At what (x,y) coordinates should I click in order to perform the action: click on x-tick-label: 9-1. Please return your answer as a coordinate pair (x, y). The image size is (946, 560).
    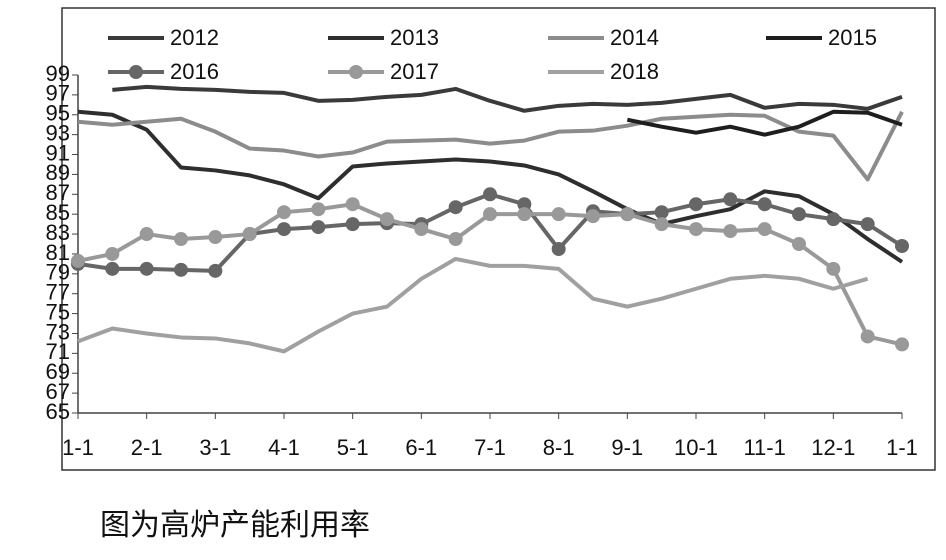
    Looking at the image, I should click on (627, 447).